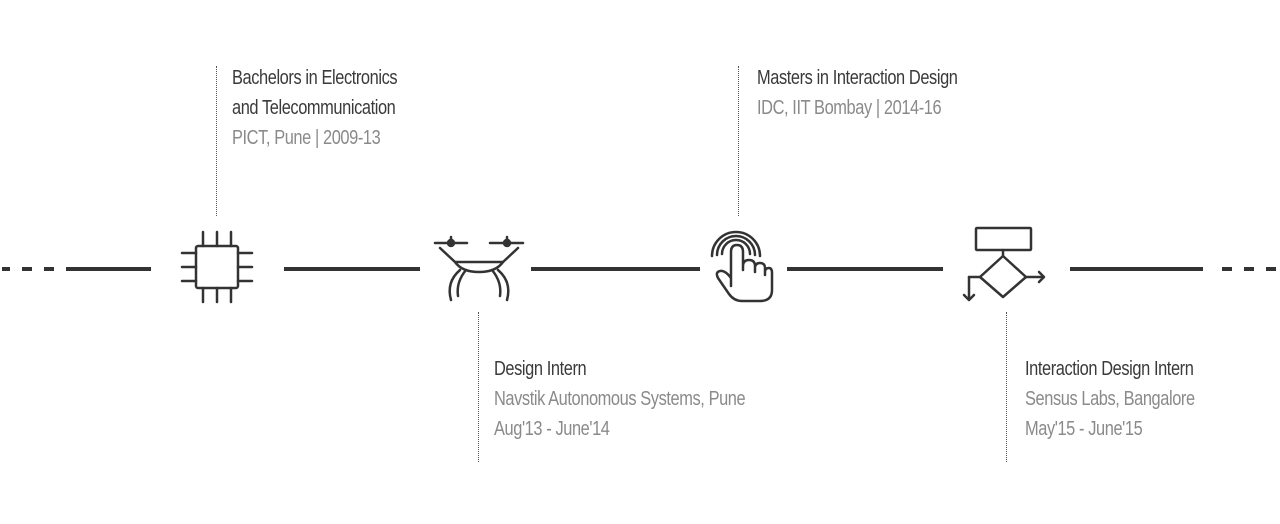 This screenshot has height=524, width=1280. I want to click on milestone-title: Interaction Design Intern, so click(1109, 369).